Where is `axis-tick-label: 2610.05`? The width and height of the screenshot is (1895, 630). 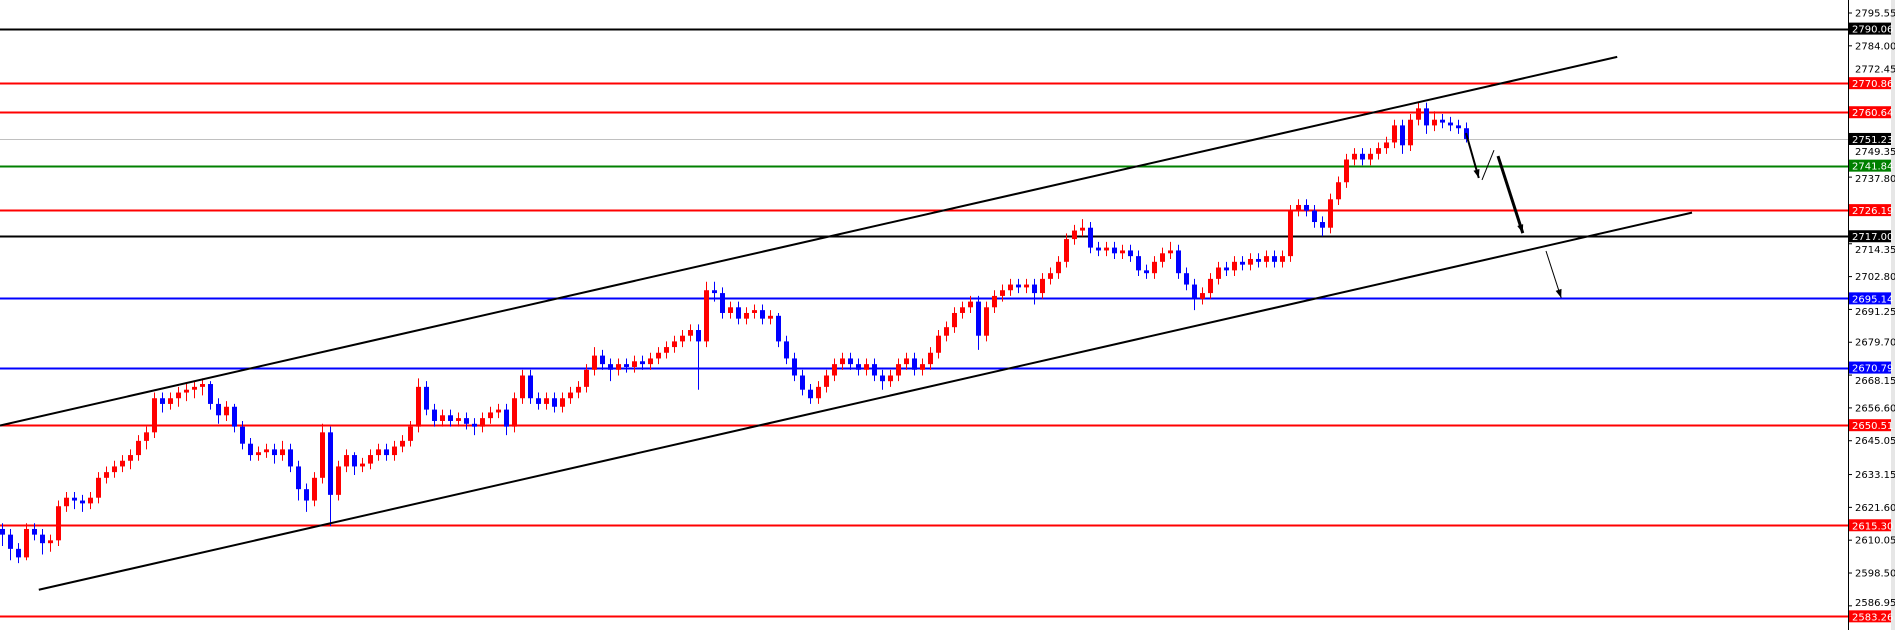 axis-tick-label: 2610.05 is located at coordinates (1875, 541).